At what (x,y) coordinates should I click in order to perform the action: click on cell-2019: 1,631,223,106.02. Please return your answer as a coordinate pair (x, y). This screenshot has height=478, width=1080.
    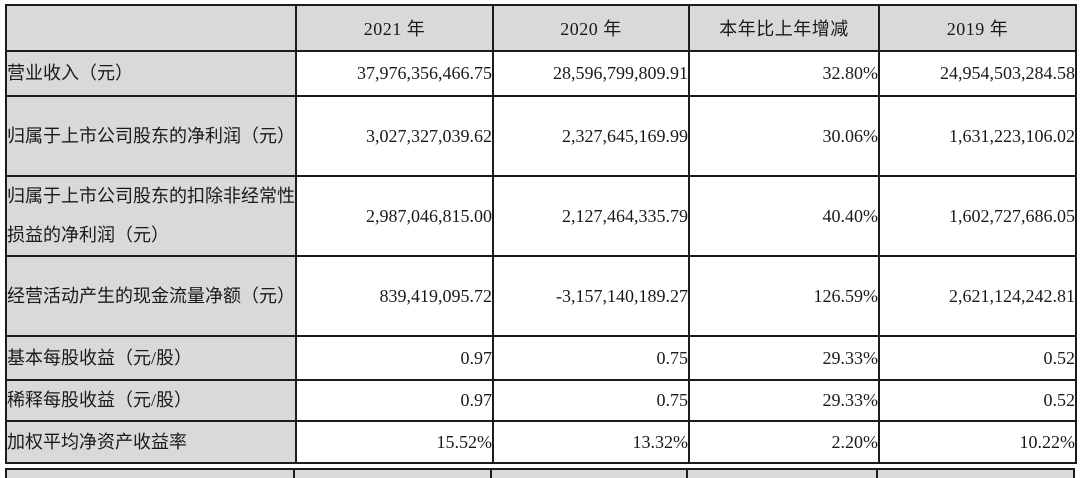
    Looking at the image, I should click on (977, 136).